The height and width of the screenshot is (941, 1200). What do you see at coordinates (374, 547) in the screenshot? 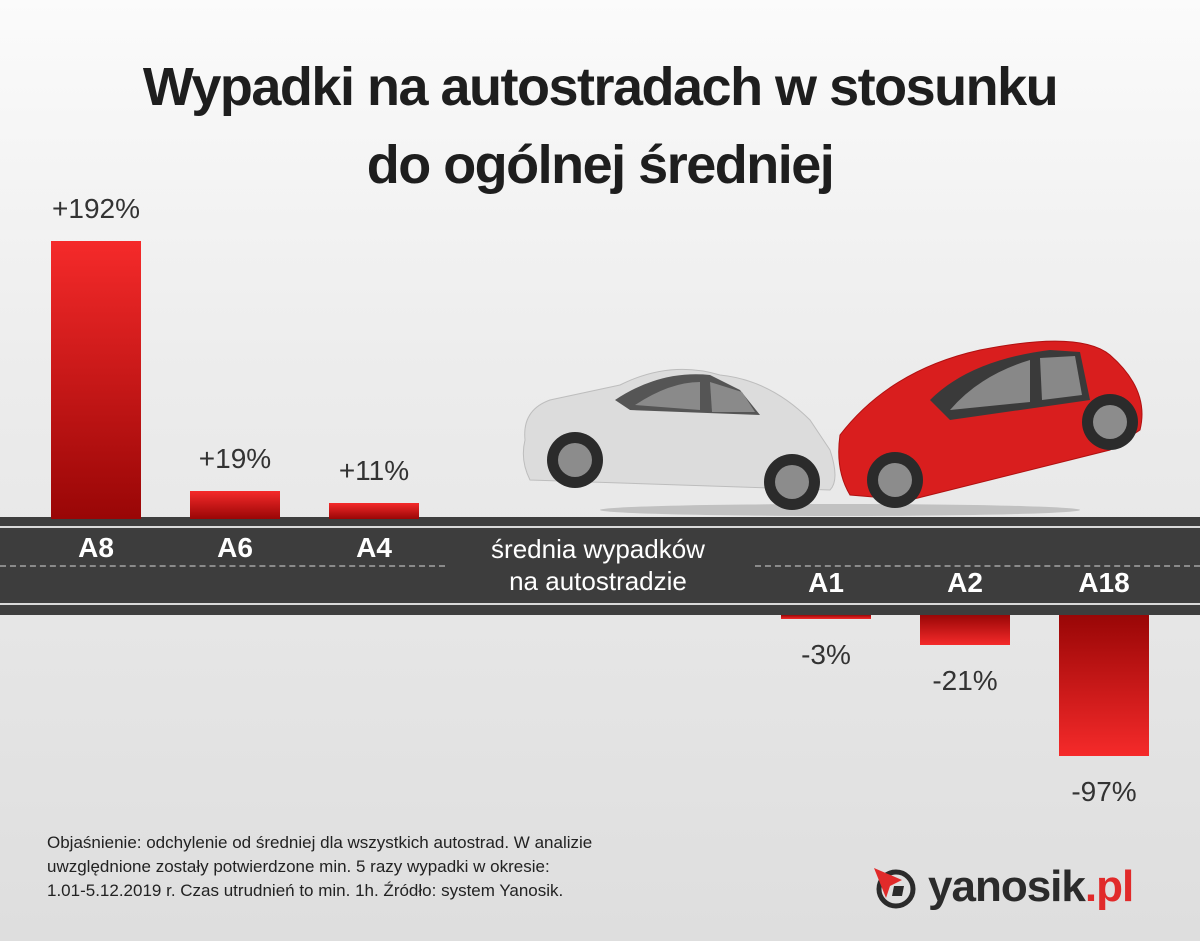
I see `category-label: A4` at bounding box center [374, 547].